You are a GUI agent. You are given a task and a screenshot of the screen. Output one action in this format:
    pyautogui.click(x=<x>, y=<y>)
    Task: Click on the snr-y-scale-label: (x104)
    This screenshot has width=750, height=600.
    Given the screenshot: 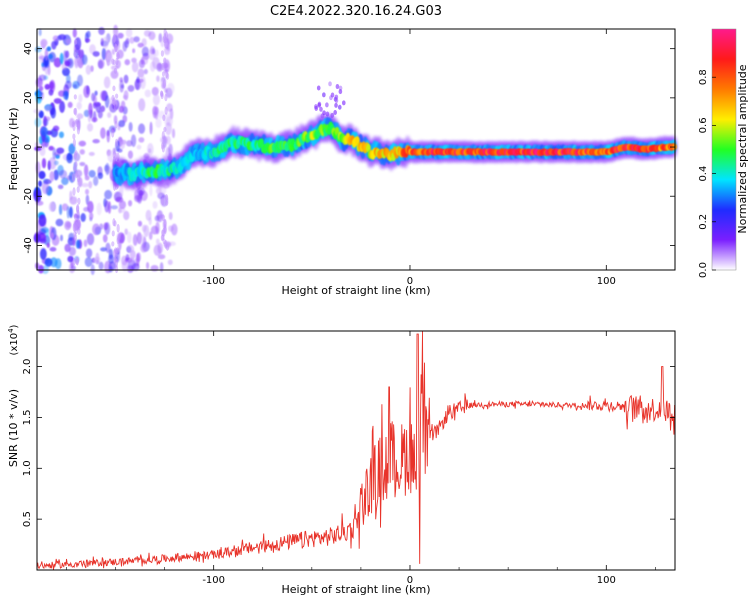 What is the action you would take?
    pyautogui.click(x=13, y=339)
    